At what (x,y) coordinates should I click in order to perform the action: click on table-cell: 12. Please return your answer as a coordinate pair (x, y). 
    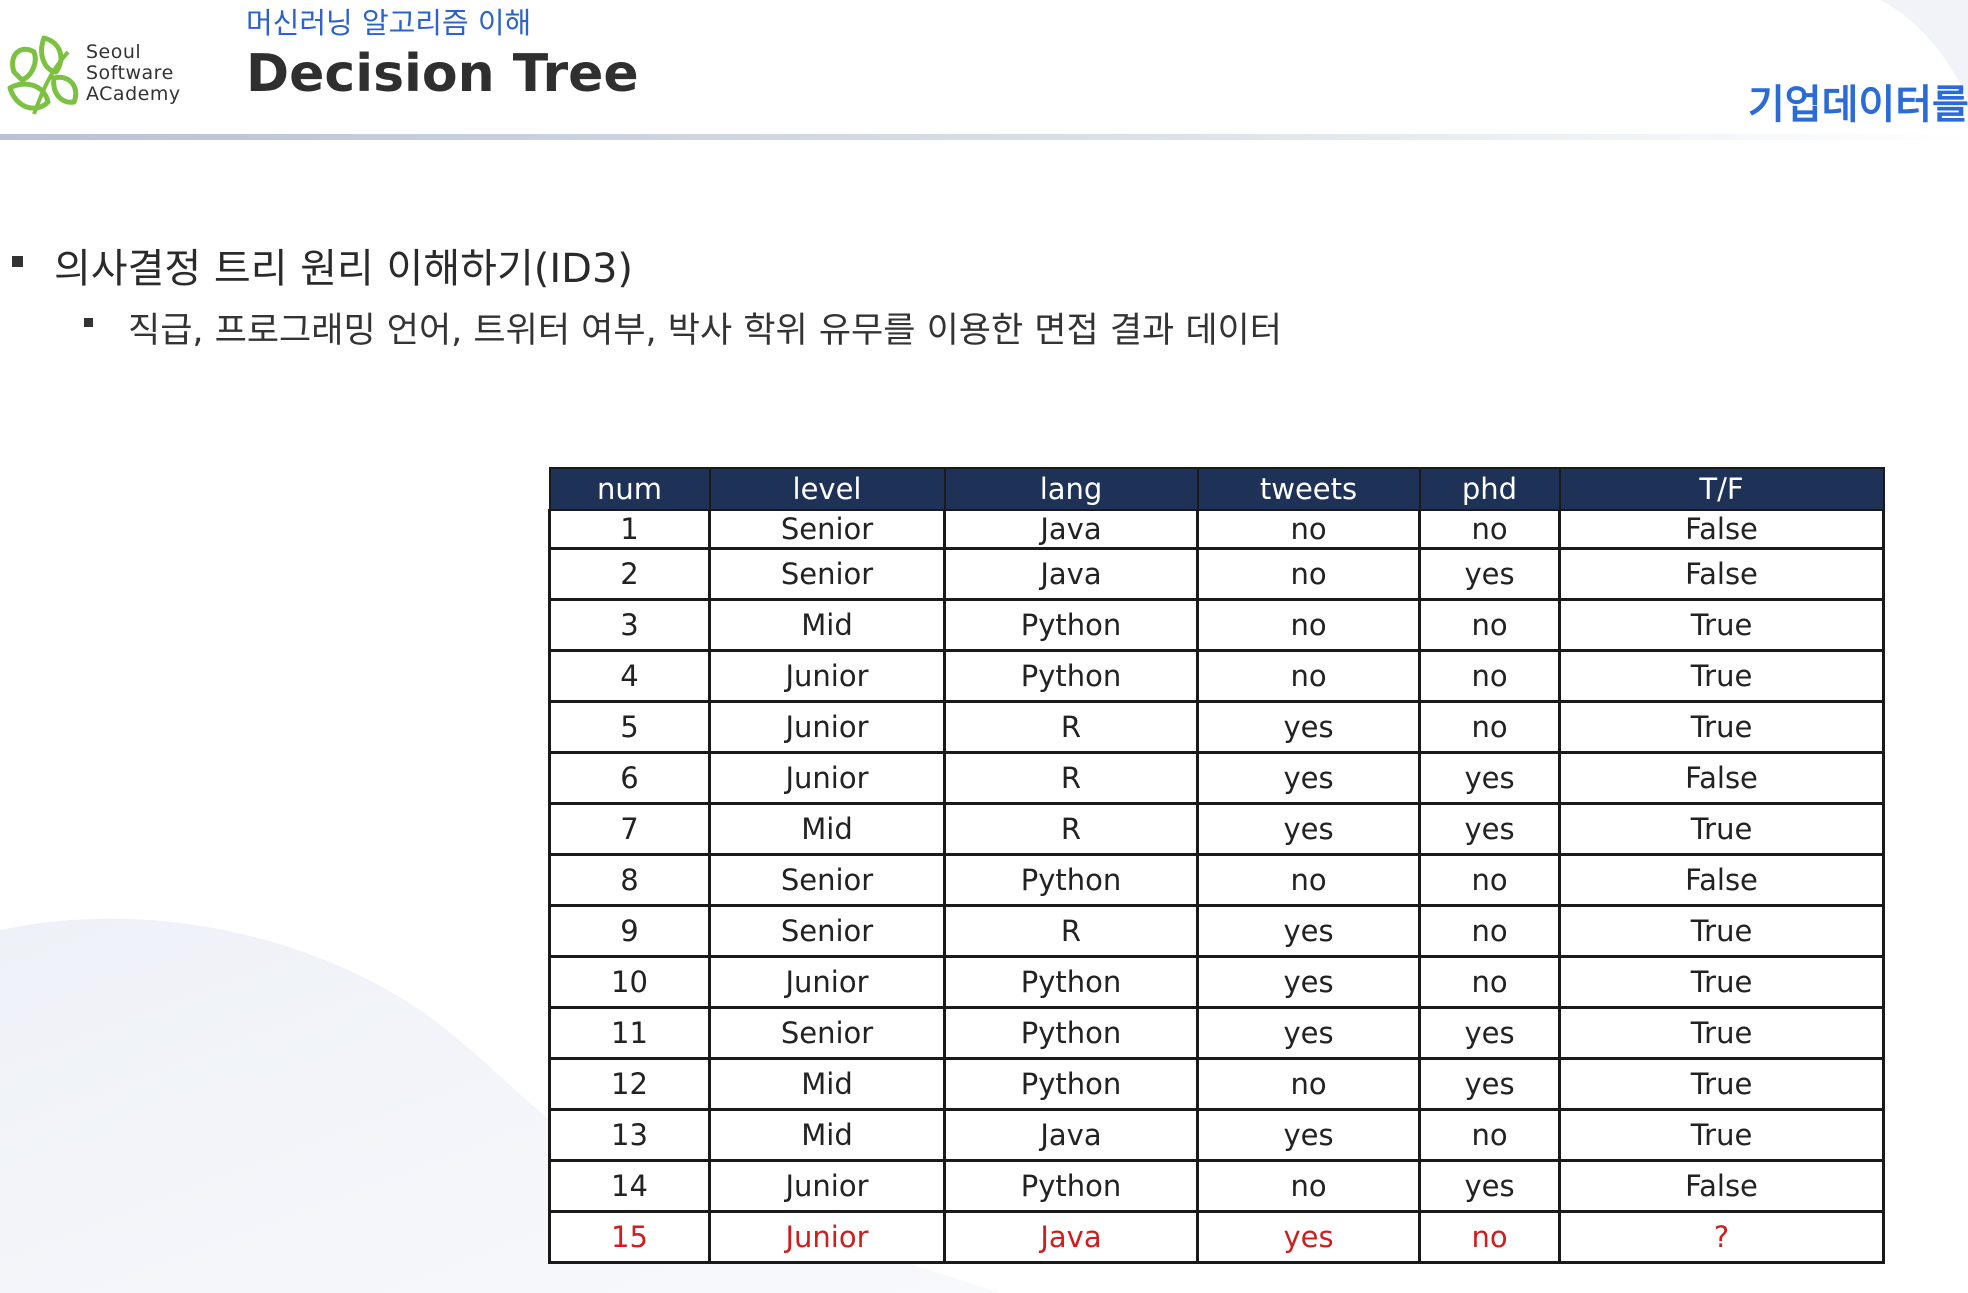
    Looking at the image, I should click on (629, 1084).